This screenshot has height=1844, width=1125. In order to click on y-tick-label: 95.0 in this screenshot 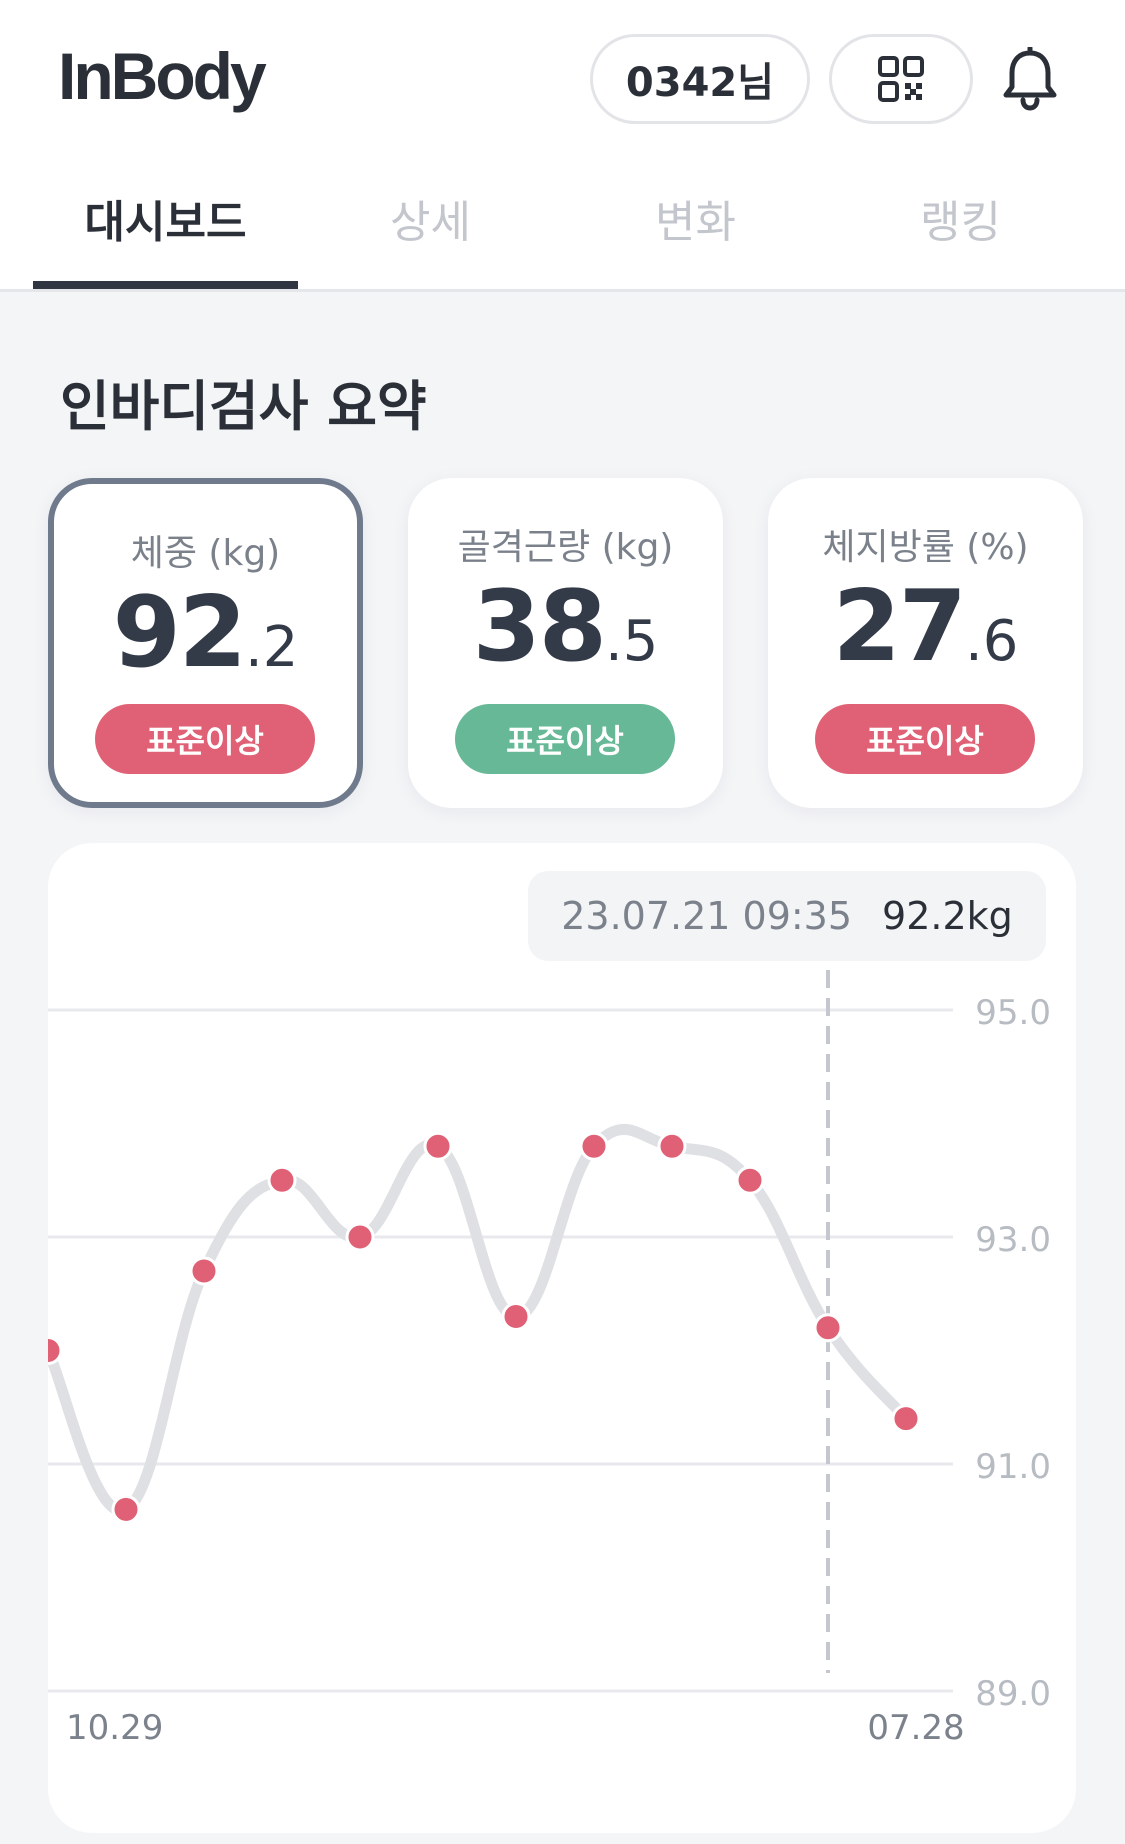, I will do `click(1013, 1013)`.